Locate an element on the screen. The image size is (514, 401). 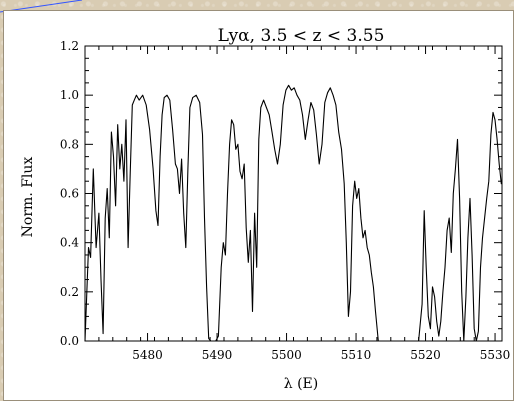
y-tick-label: 1.0 is located at coordinates (69, 95).